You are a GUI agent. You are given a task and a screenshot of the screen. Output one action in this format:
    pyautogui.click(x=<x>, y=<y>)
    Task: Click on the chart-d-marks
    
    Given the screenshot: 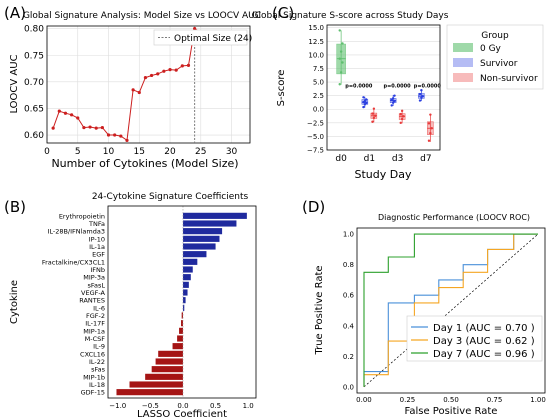 What is the action you would take?
    pyautogui.click(x=451, y=310)
    